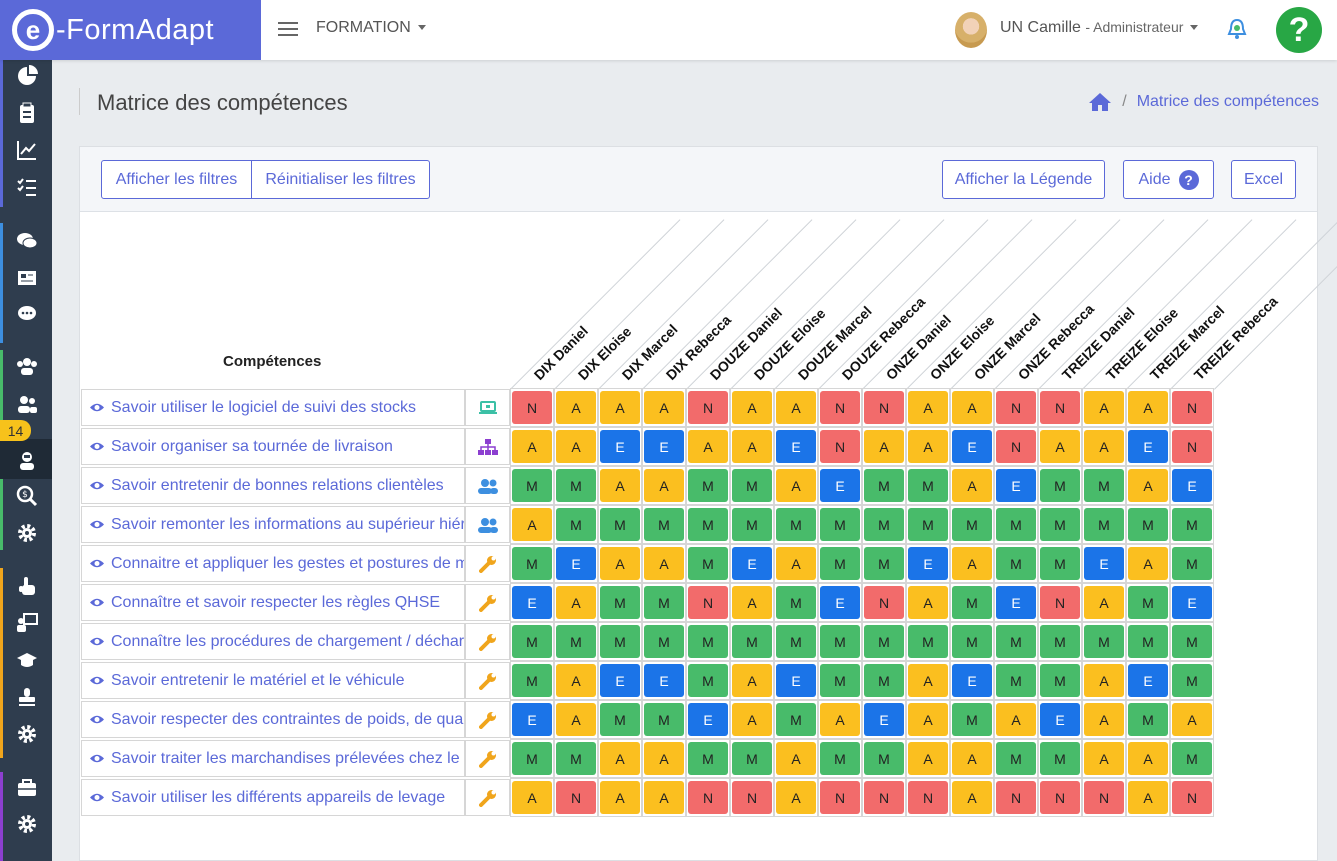  Describe the element at coordinates (27, 241) in the screenshot. I see `comments-icon` at that location.